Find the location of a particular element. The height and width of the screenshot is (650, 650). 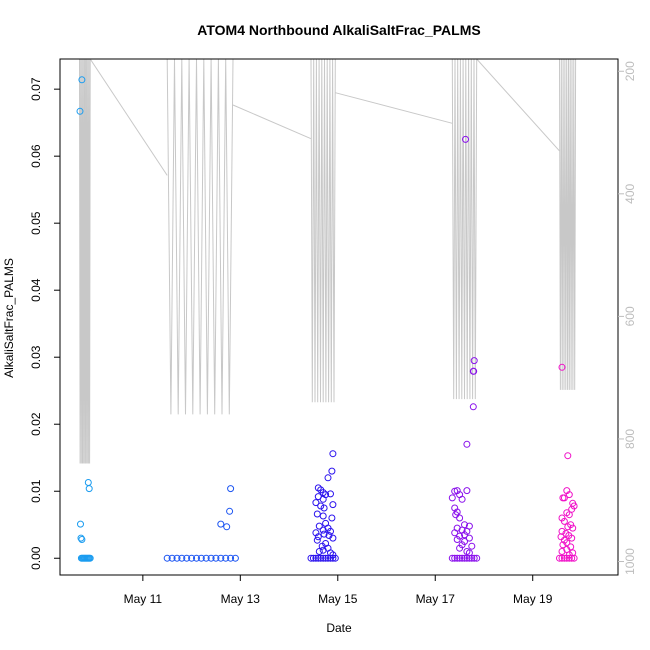

y-tick-label-7: 0.07 is located at coordinates (36, 89).